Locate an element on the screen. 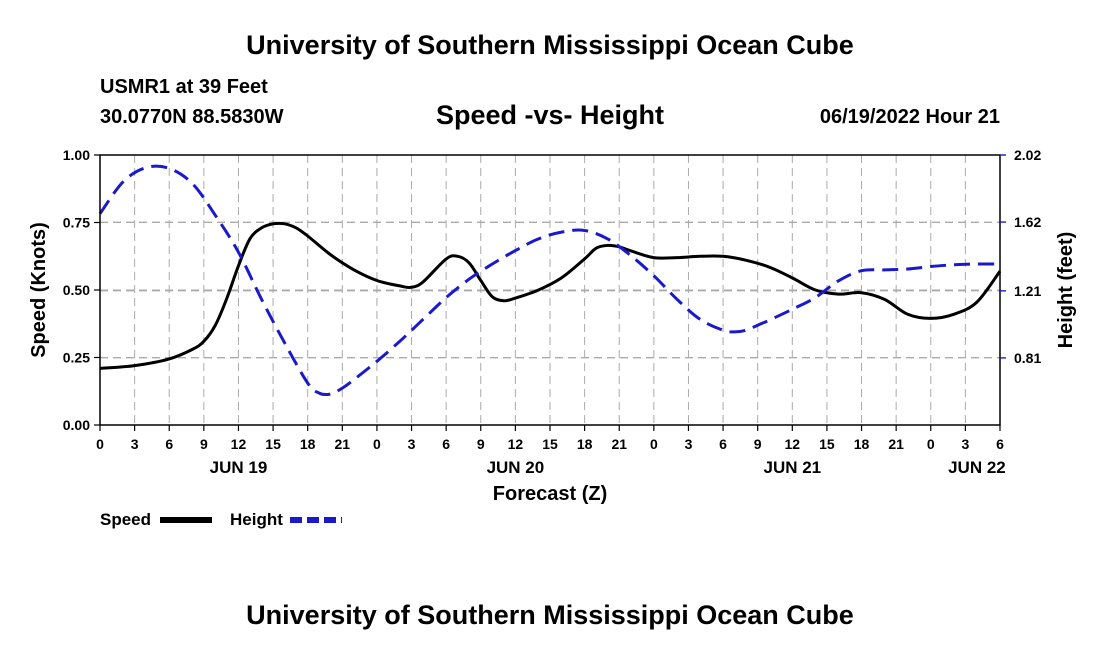 Image resolution: width=1100 pixels, height=650 pixels. y-tick-label: 0.25 is located at coordinates (76, 358).